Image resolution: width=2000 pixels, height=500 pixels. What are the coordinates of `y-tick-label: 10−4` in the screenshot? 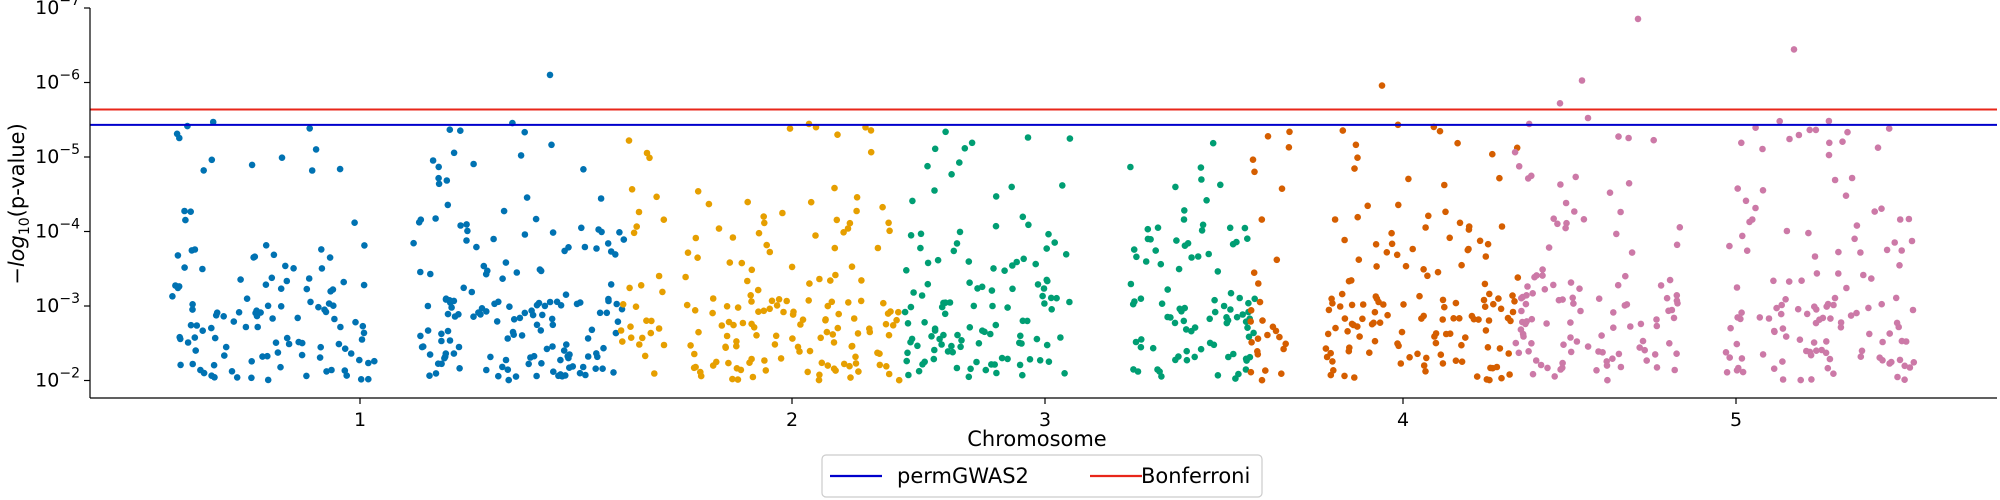 It's located at (57, 230).